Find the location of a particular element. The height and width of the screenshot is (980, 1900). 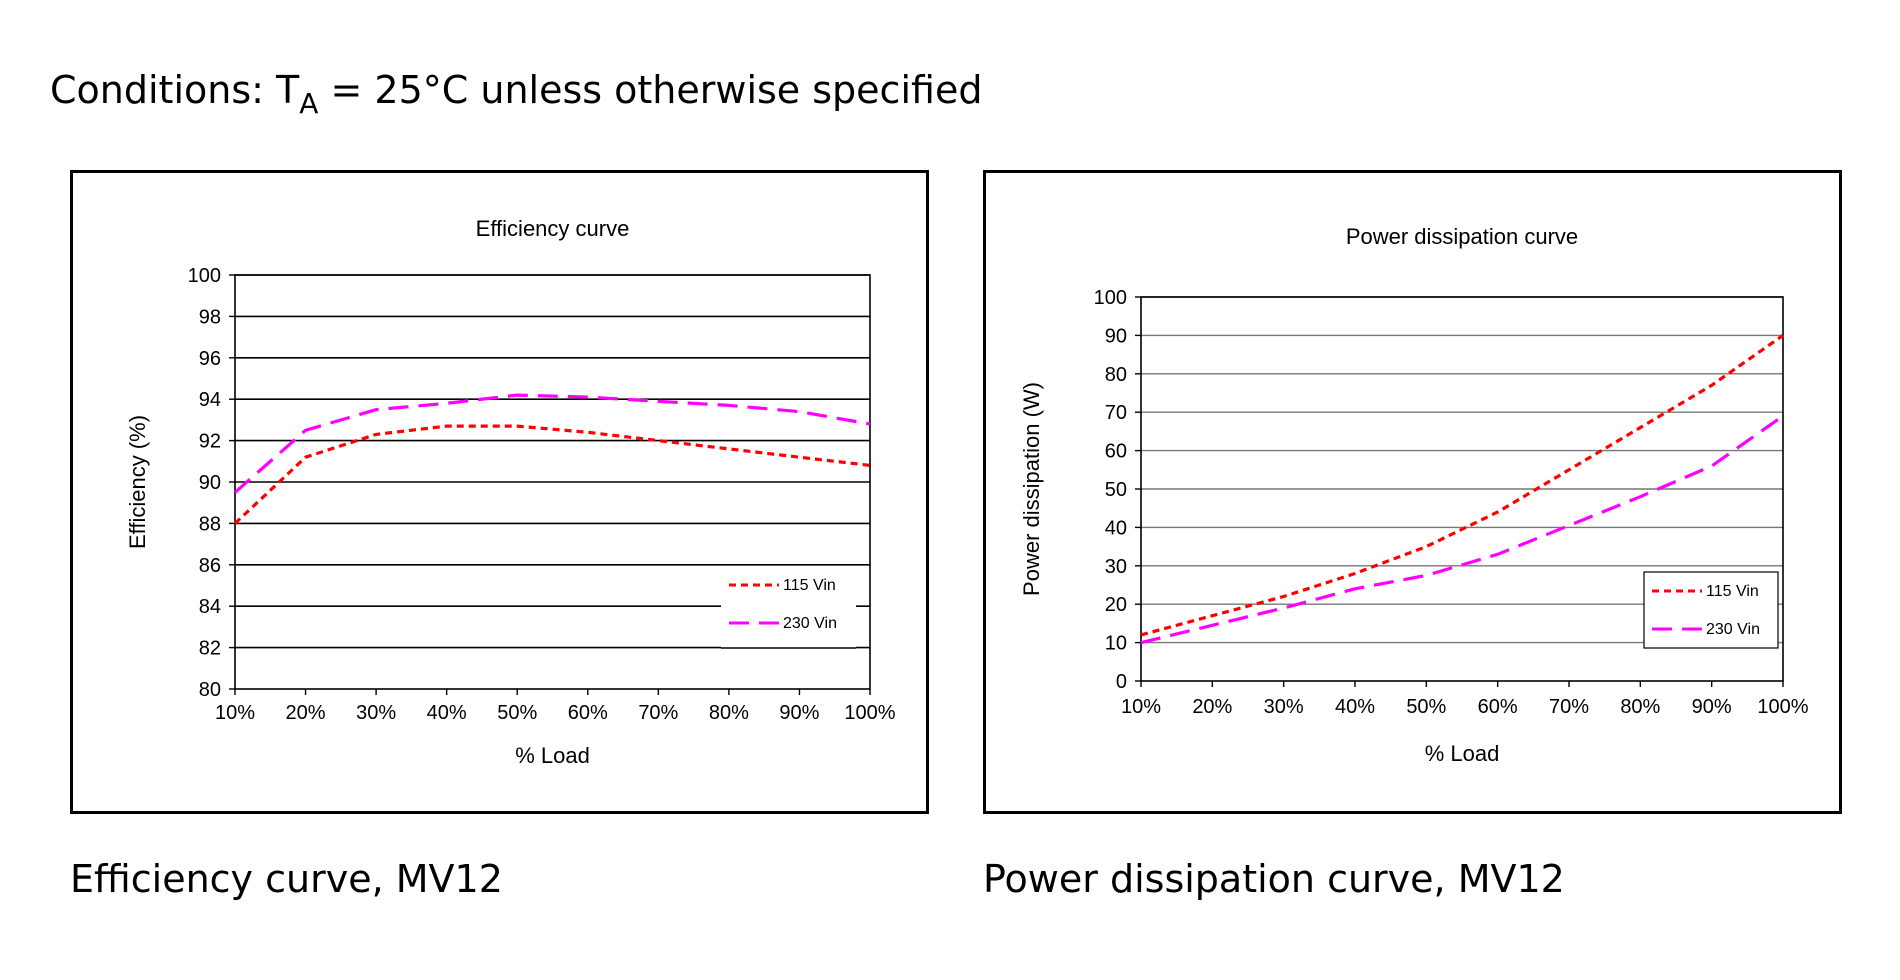

pwr-y-tick-label: 100 is located at coordinates (1110, 298).